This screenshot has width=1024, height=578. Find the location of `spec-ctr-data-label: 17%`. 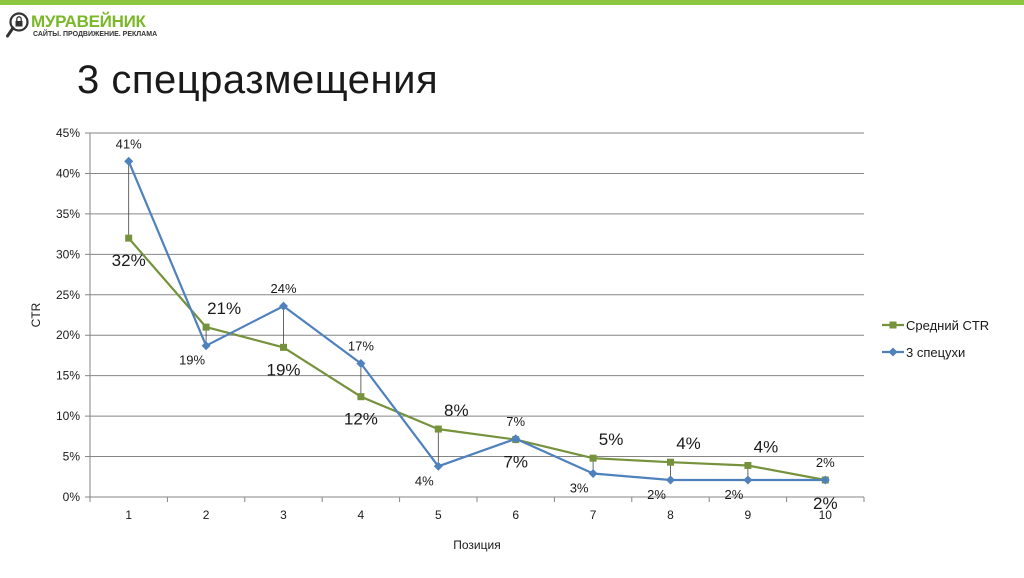

spec-ctr-data-label: 17% is located at coordinates (361, 346).